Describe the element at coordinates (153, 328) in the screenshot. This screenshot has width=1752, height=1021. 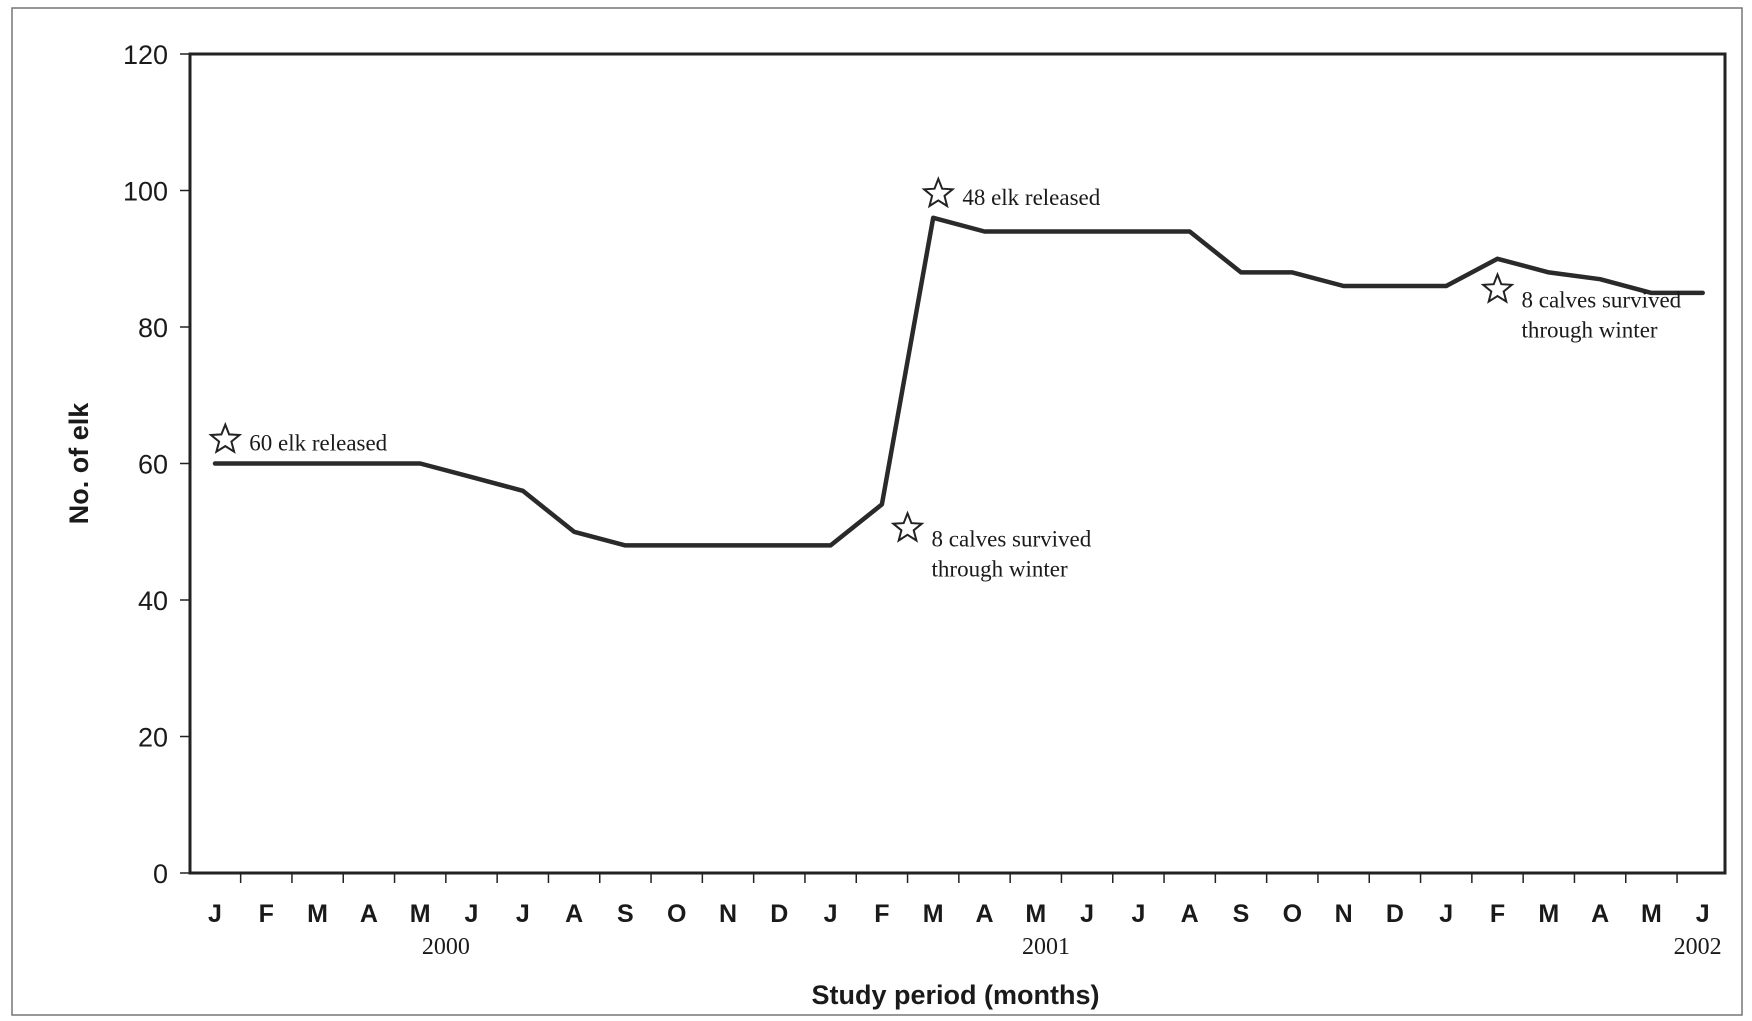
I see `y-tick-label: 80` at that location.